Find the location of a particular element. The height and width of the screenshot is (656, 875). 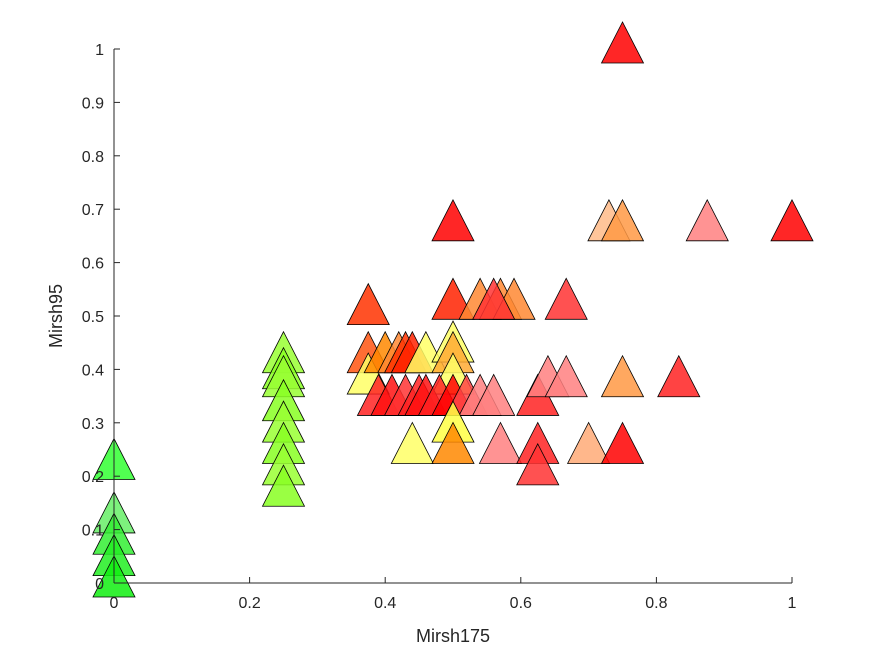

y-tick-label: 0.5 is located at coordinates (93, 317).